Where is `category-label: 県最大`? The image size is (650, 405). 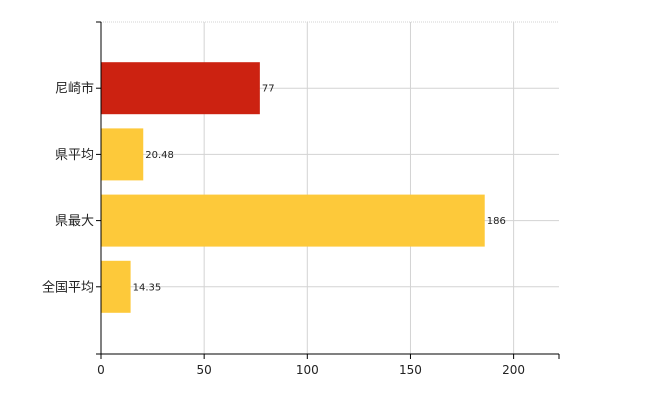
category-label: 県最大 is located at coordinates (74, 221).